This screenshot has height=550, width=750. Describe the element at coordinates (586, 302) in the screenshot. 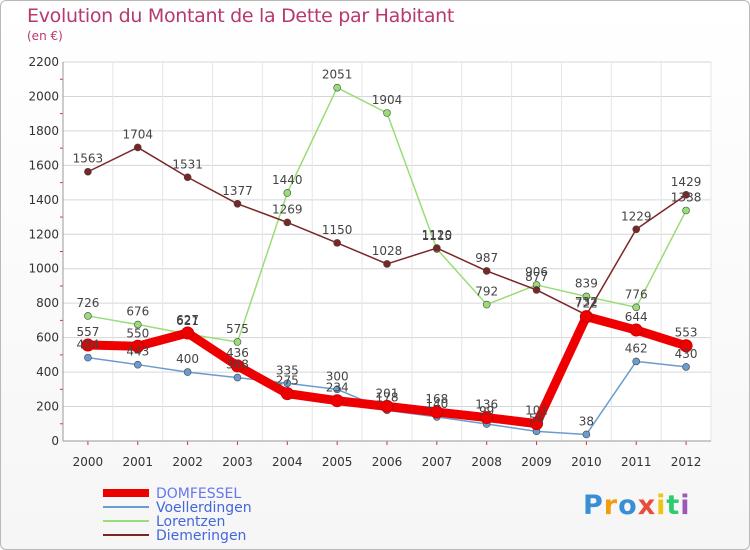

I see `data-label-diemeringen: 732` at that location.